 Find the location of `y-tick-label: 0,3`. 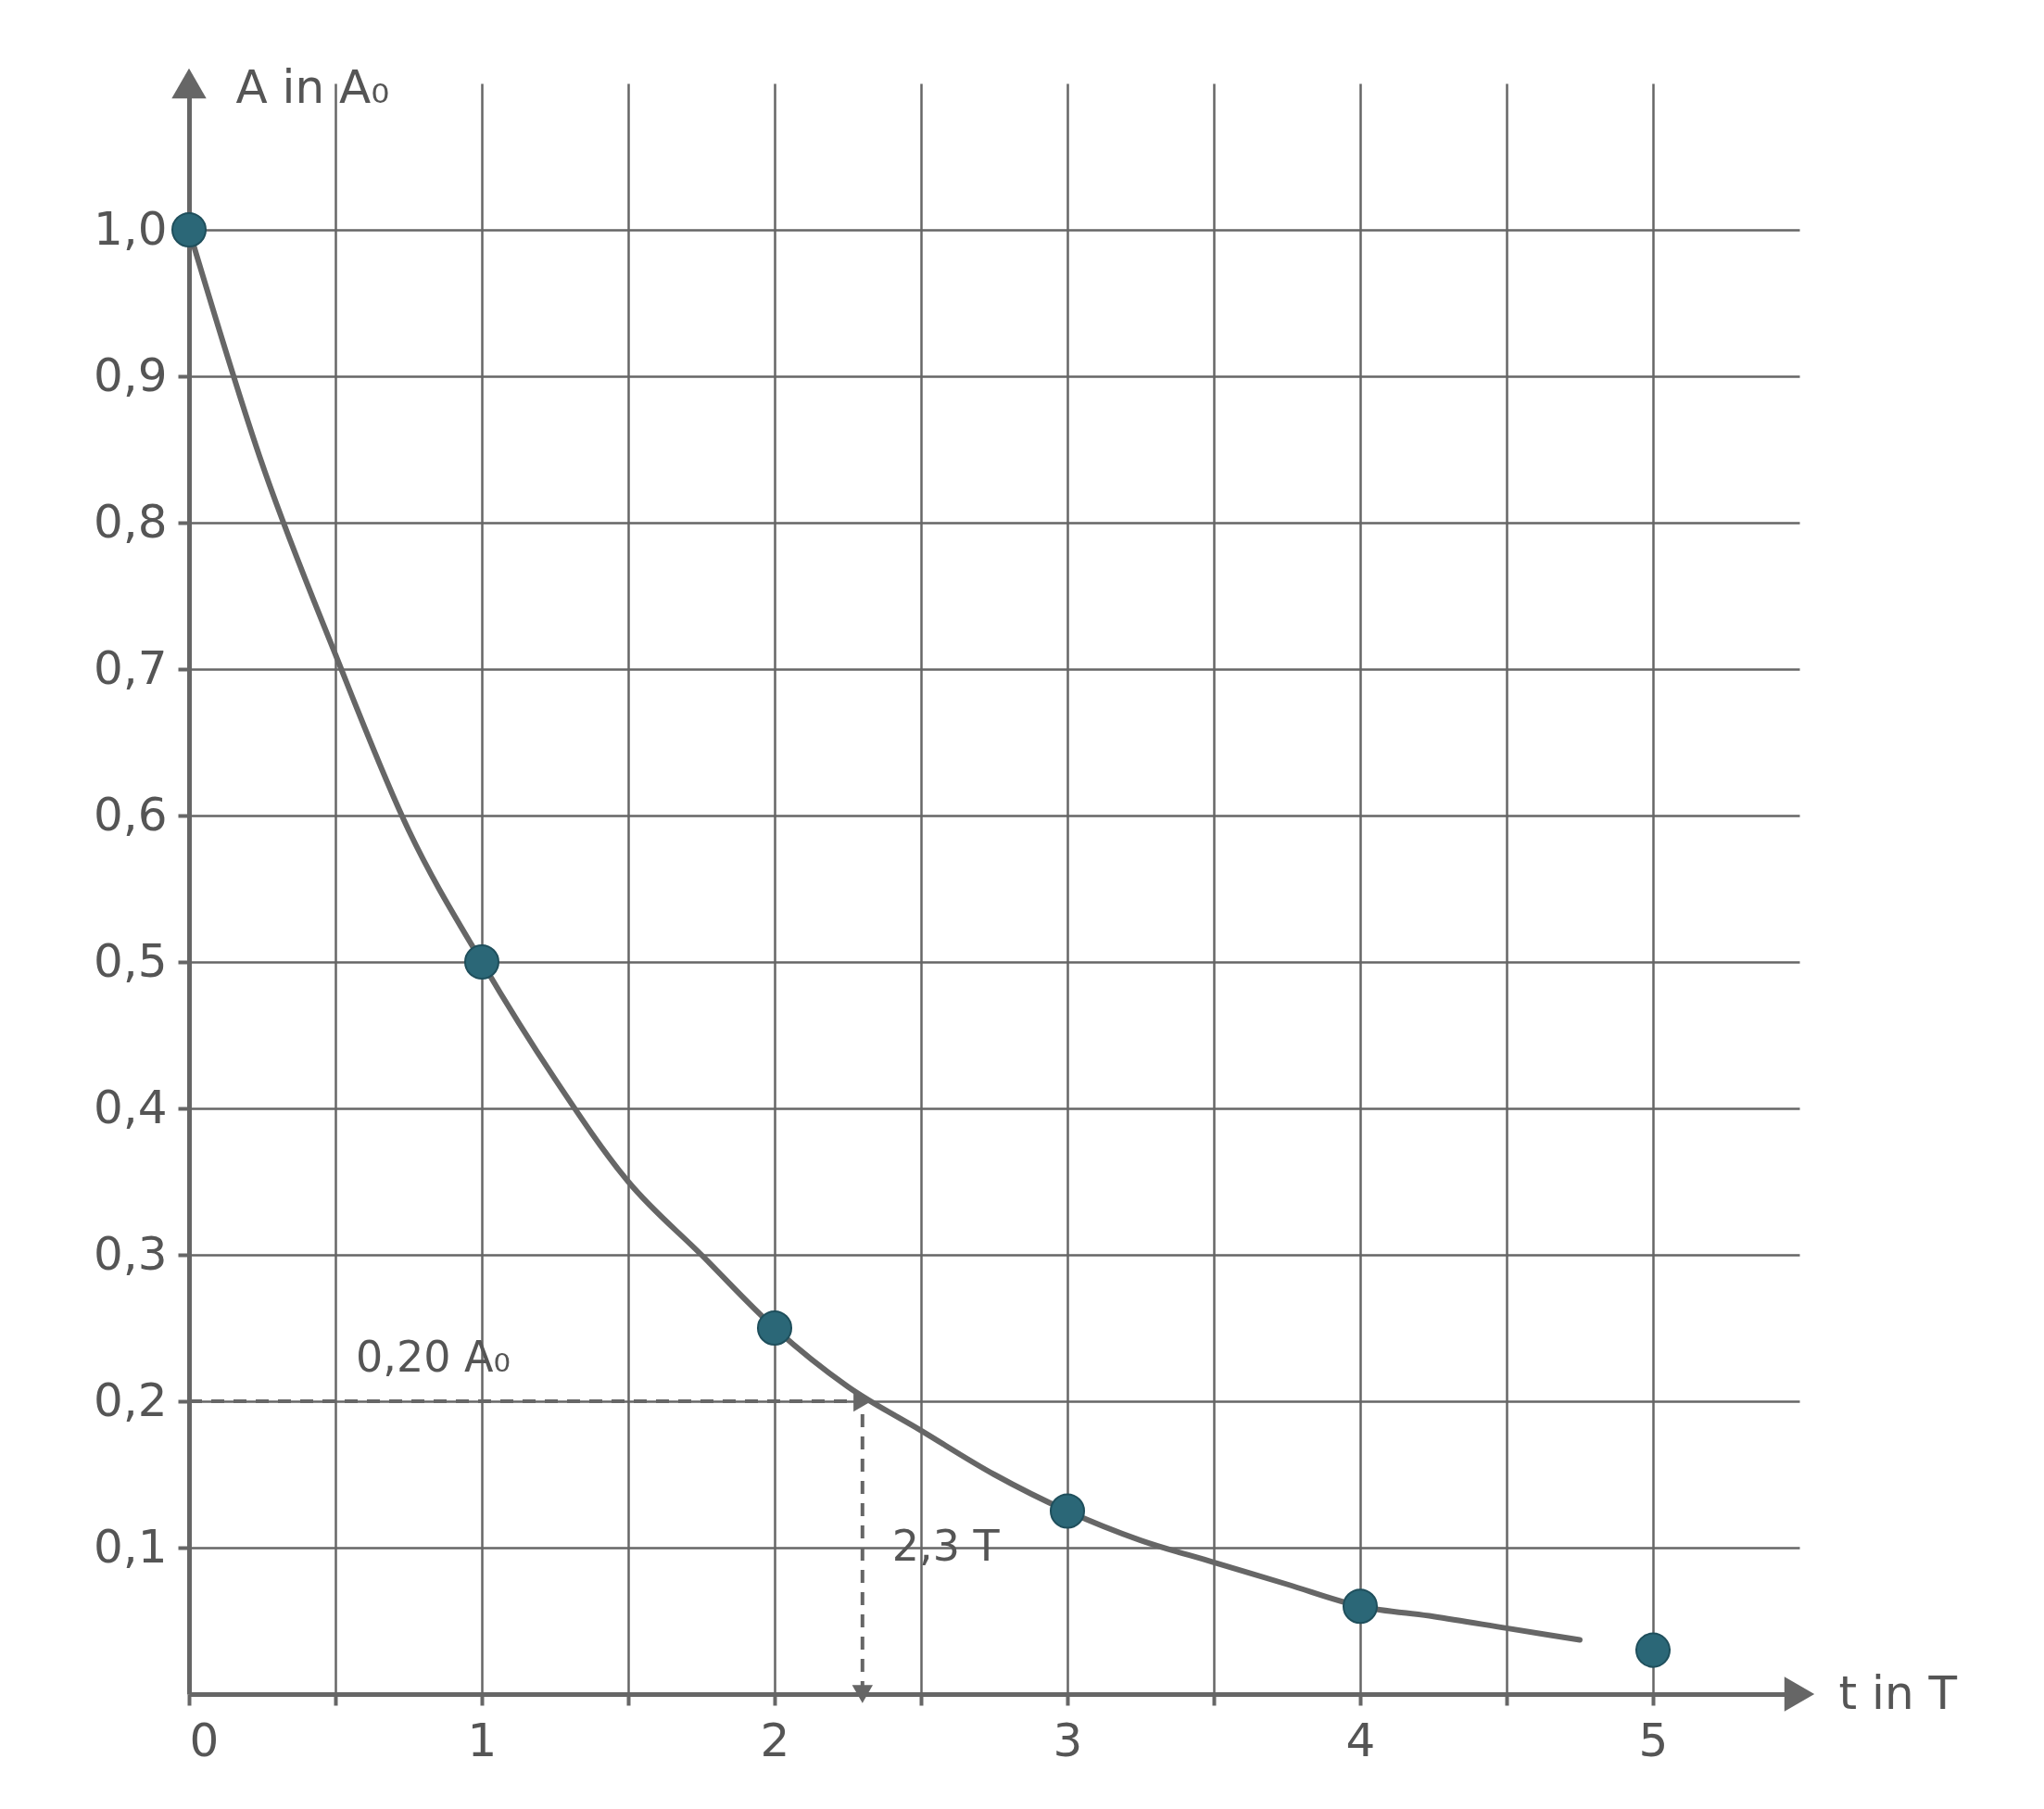

y-tick-label: 0,3 is located at coordinates (130, 1253).